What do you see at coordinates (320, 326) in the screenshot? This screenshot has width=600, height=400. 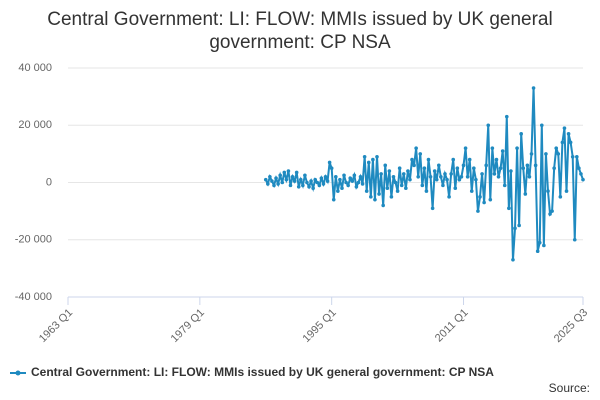 I see `x-tick-label: 1995 Q1` at bounding box center [320, 326].